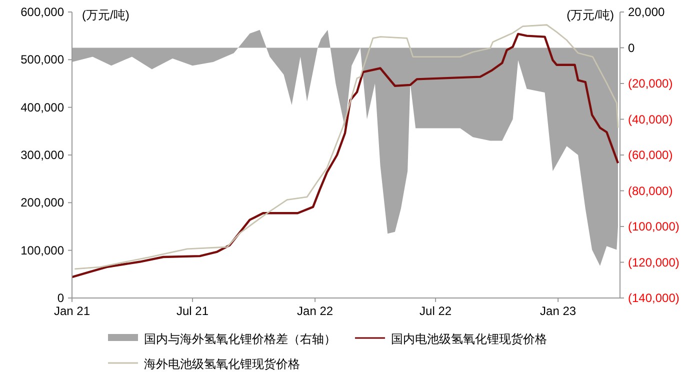  I want to click on y-tick-label: 0, so click(60, 298).